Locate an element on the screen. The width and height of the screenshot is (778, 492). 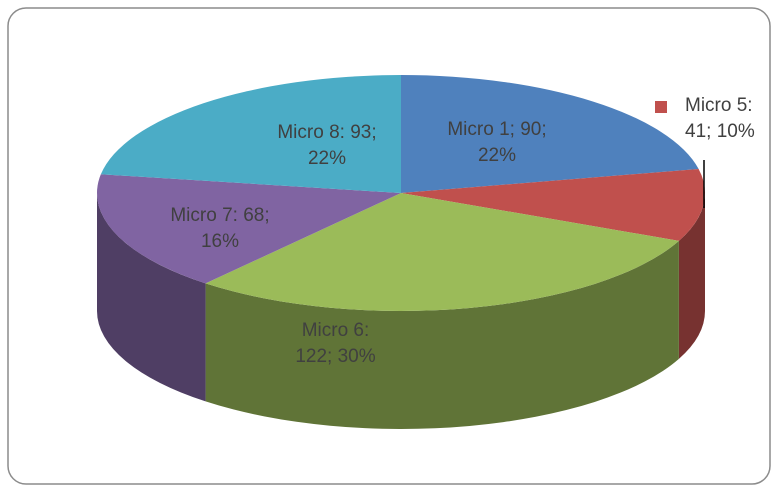
data-label: Micro 1; 90; 22% is located at coordinates (497, 142).